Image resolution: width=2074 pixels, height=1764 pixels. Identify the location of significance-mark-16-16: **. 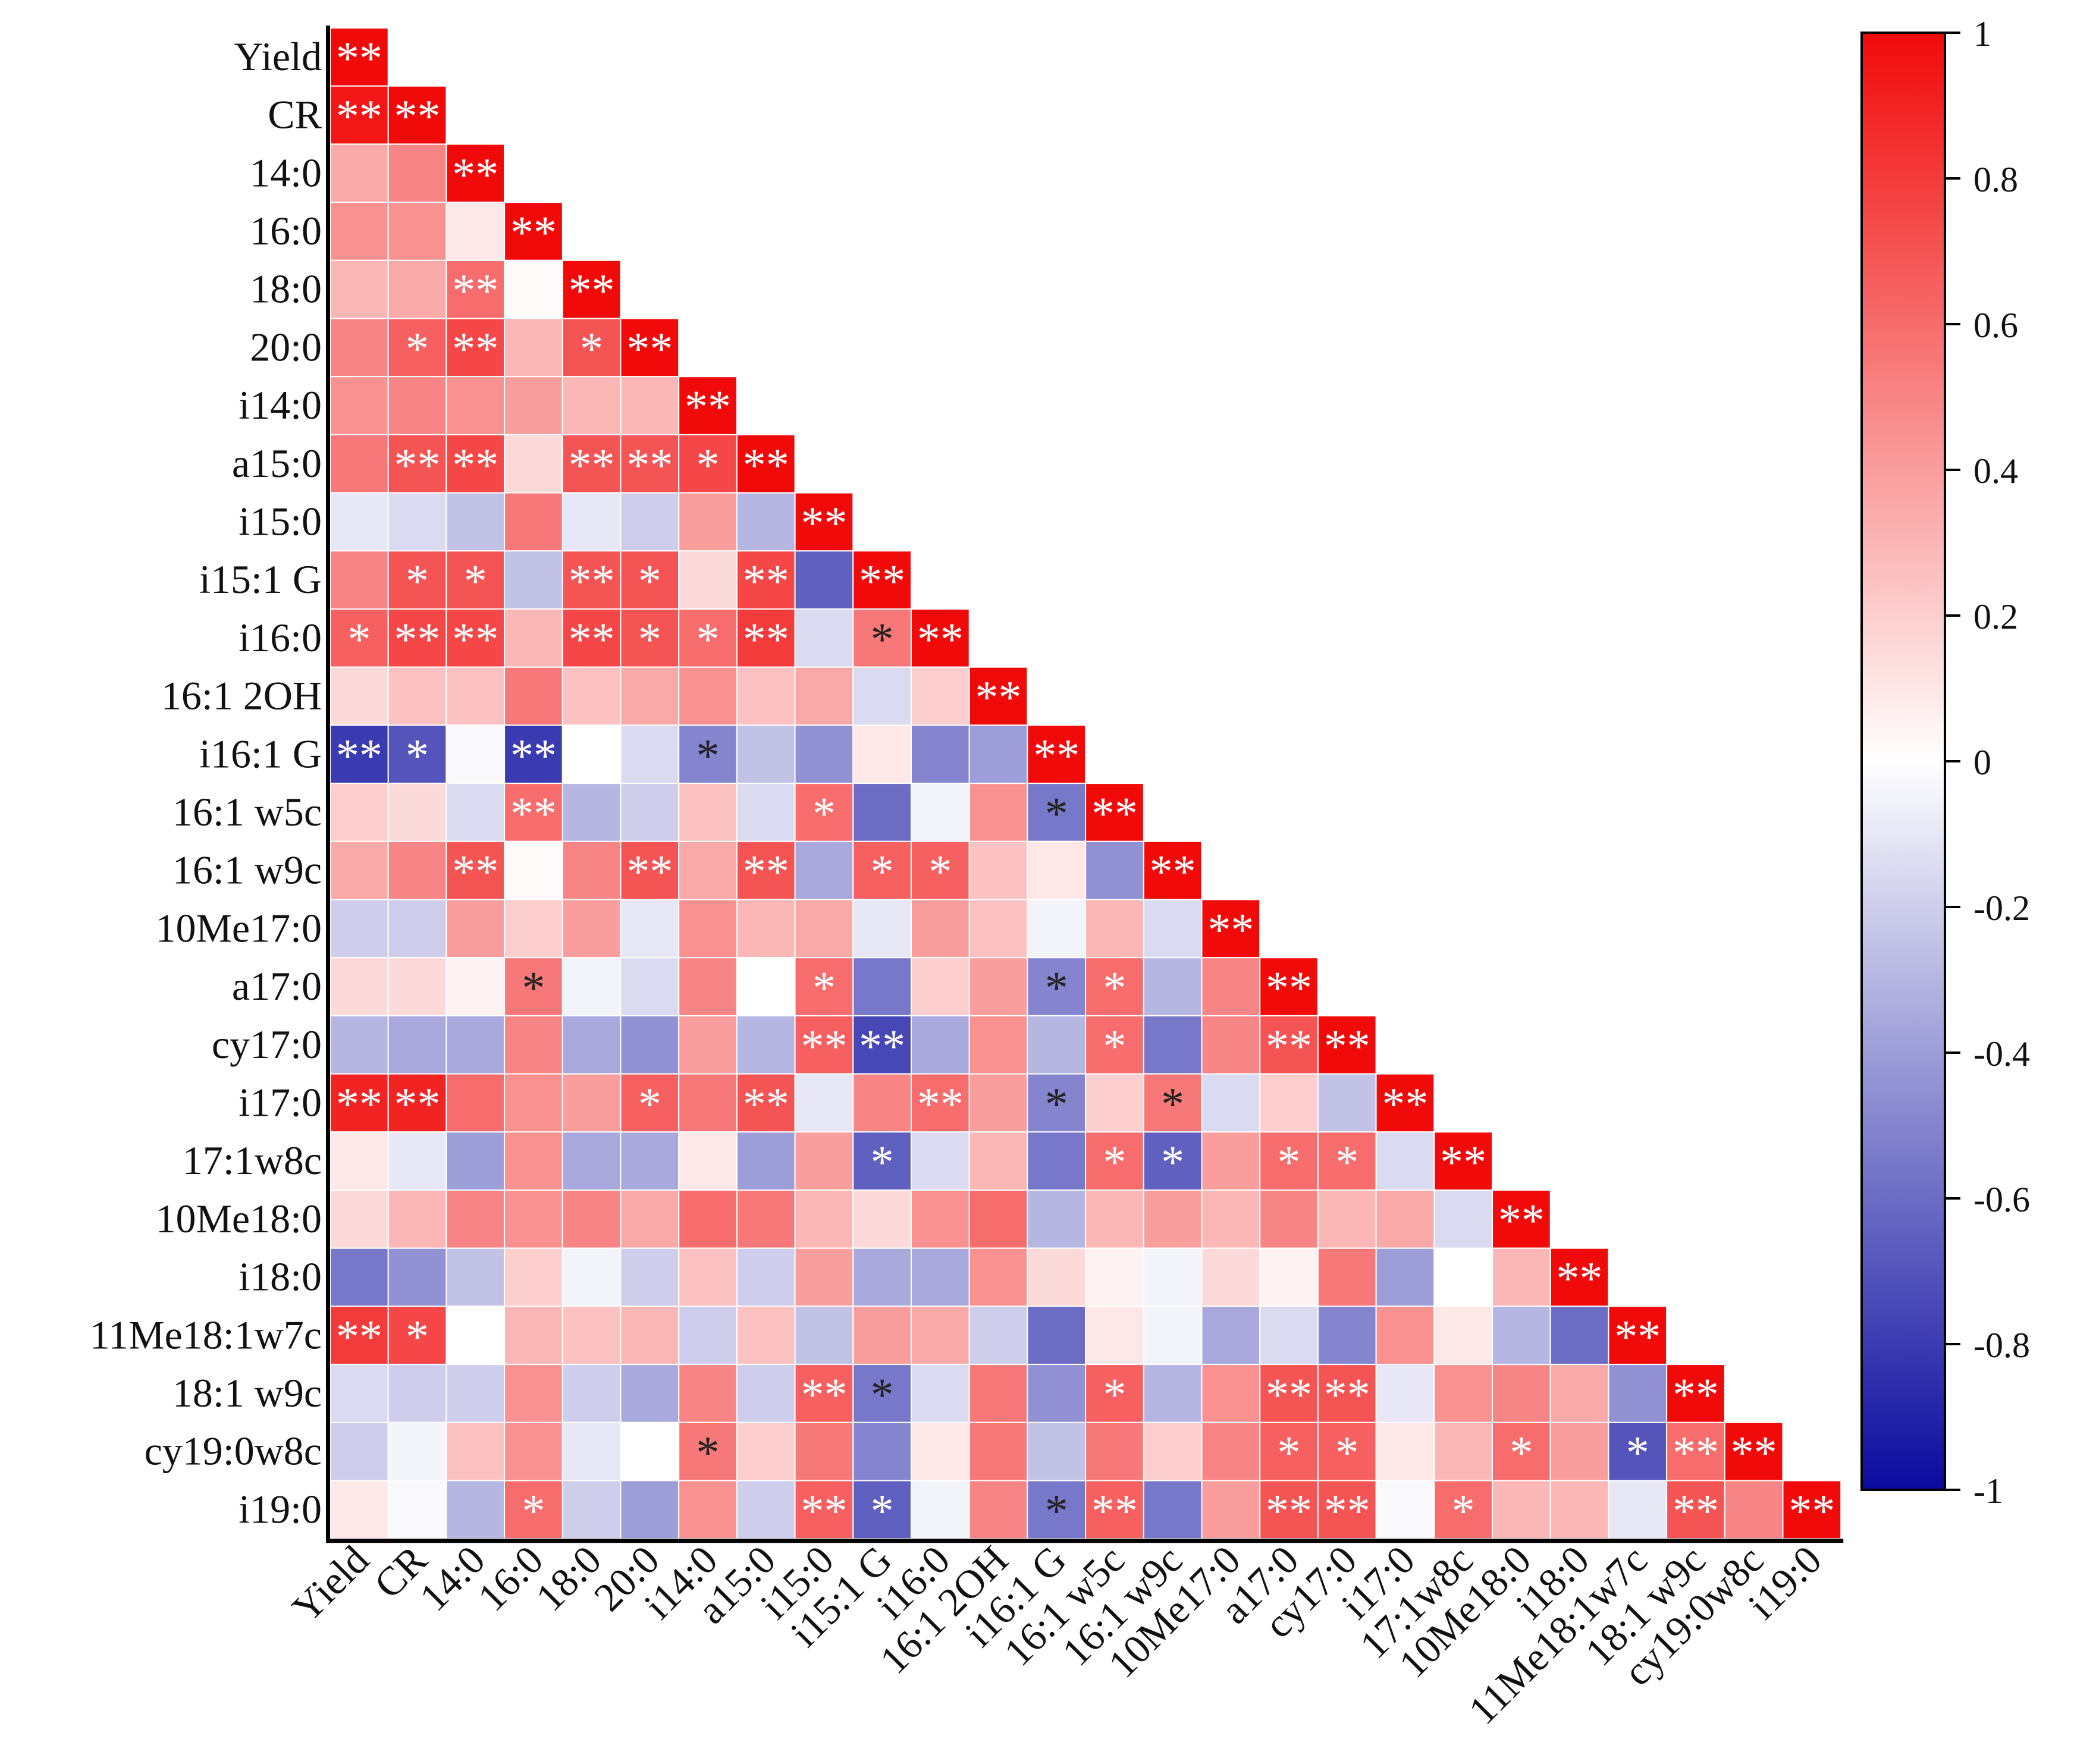
(1289, 987).